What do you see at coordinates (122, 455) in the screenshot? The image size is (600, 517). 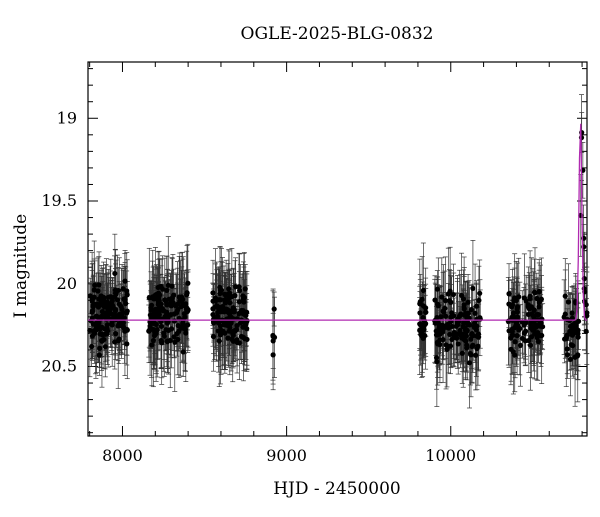 I see `x-tick-label: 8000` at bounding box center [122, 455].